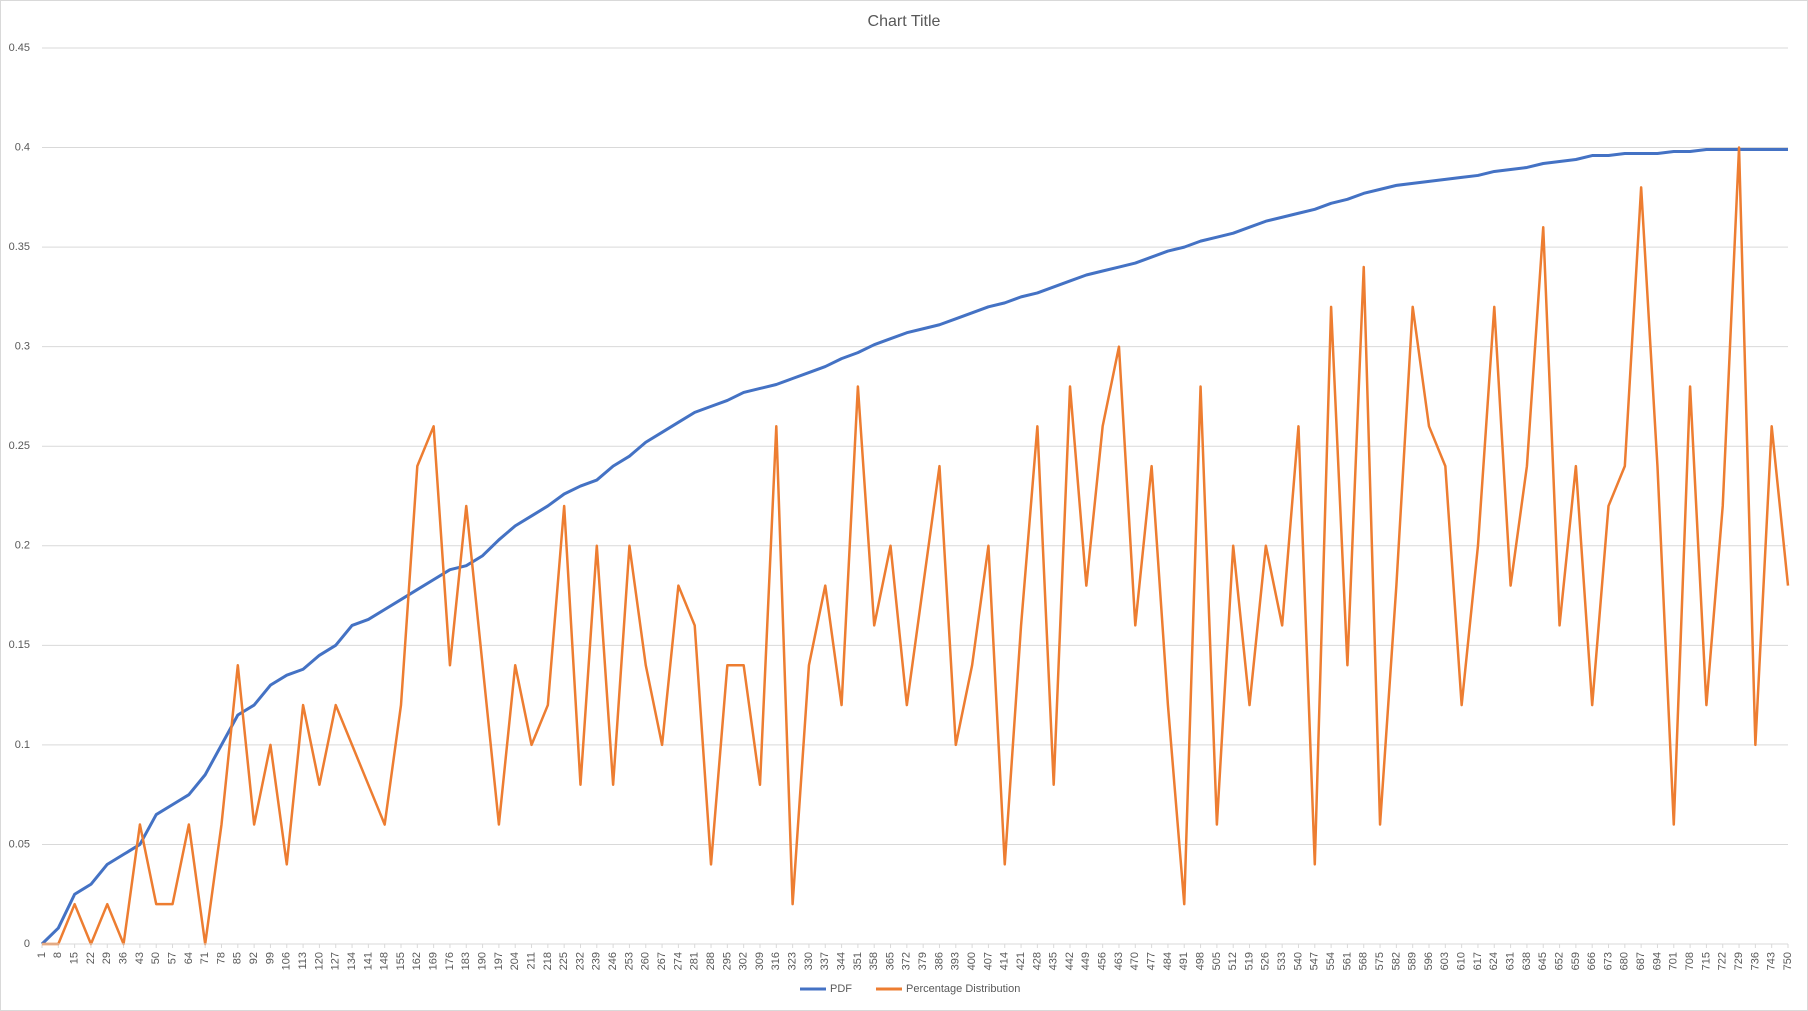 The height and width of the screenshot is (1011, 1808). I want to click on x-tick-label: 57, so click(172, 958).